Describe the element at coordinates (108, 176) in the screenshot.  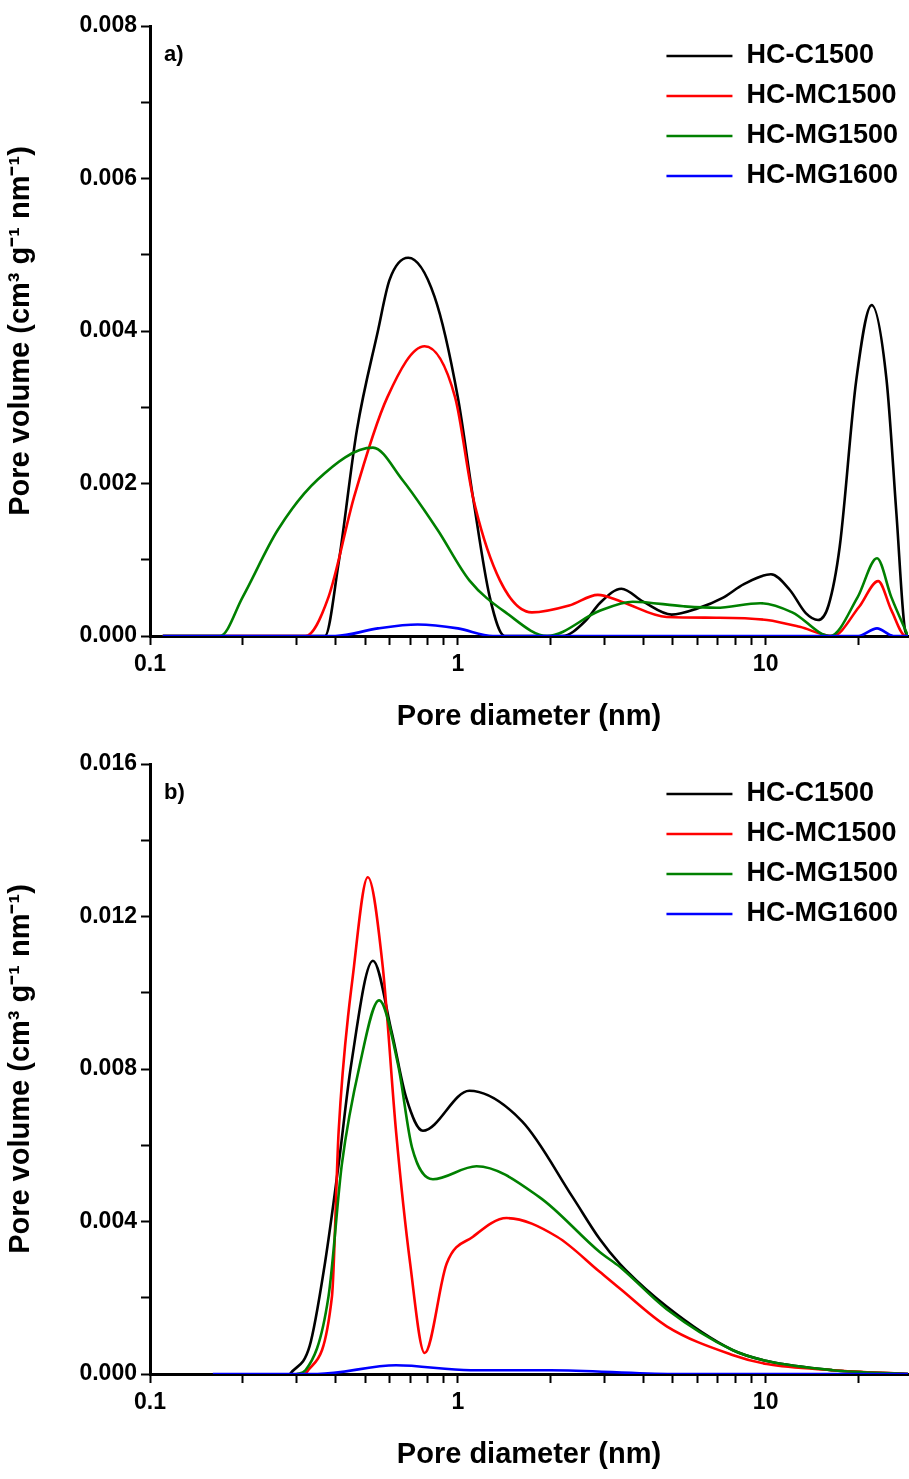
I see `y-tick-label: 0.006` at that location.